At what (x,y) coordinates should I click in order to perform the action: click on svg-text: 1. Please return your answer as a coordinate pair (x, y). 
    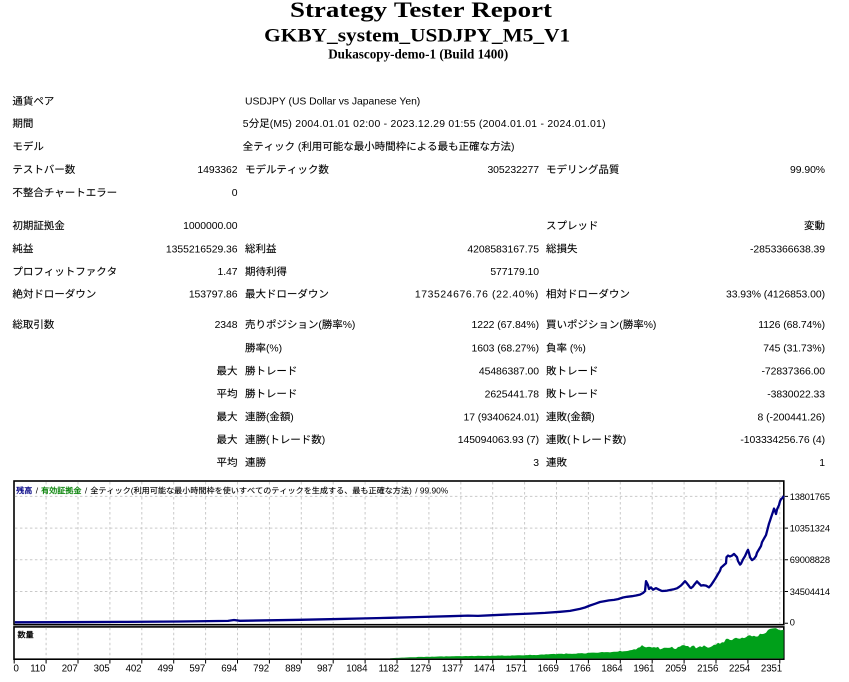
    Looking at the image, I should click on (822, 463).